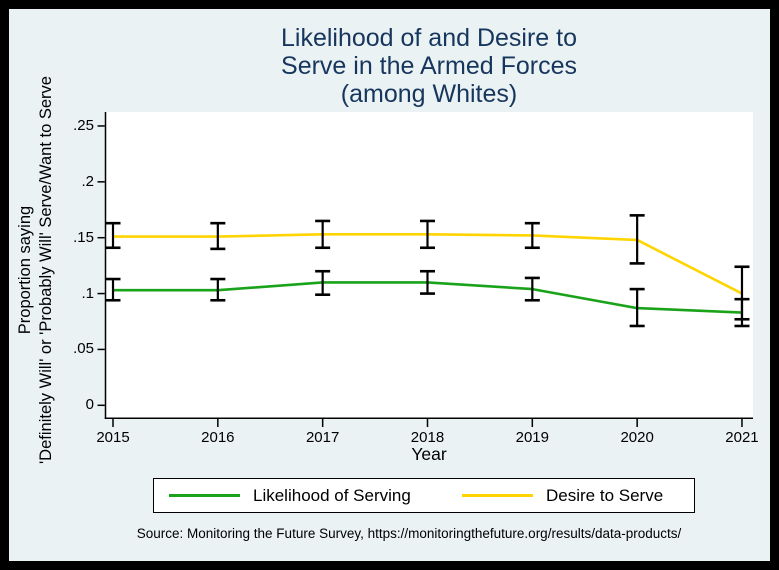 This screenshot has width=779, height=570. I want to click on y-tick-label: 0, so click(89, 405).